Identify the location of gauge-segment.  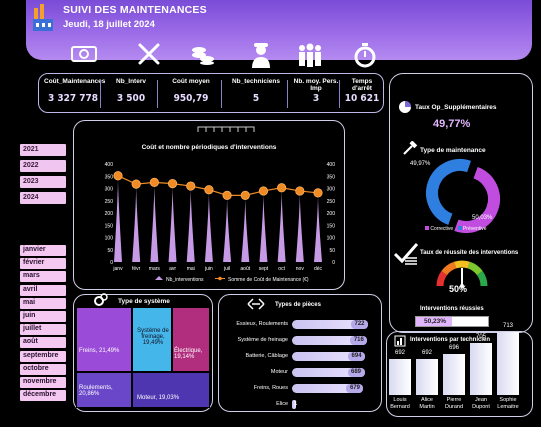
(449, 268).